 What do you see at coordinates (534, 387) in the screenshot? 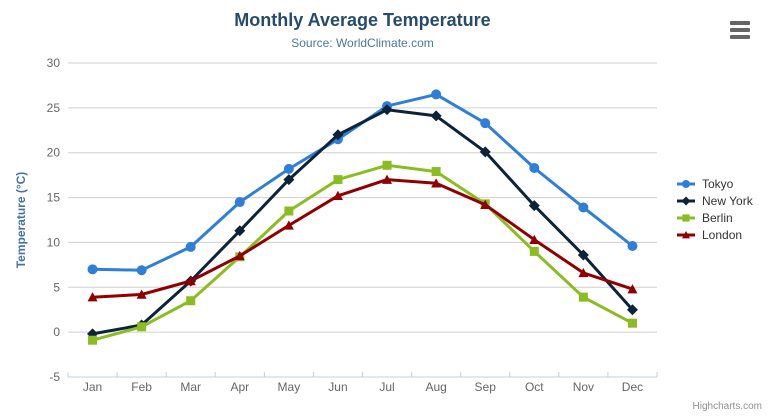
I see `x-axis-tick-label: Oct` at bounding box center [534, 387].